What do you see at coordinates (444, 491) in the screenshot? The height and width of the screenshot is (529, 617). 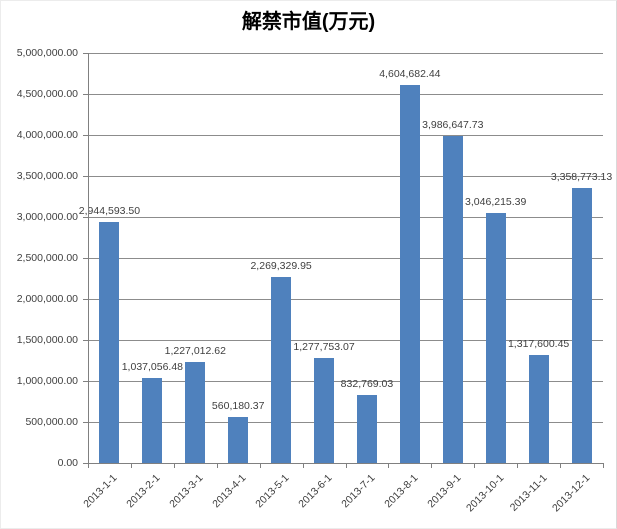 I see `x-tick-label: 2013-9-1` at bounding box center [444, 491].